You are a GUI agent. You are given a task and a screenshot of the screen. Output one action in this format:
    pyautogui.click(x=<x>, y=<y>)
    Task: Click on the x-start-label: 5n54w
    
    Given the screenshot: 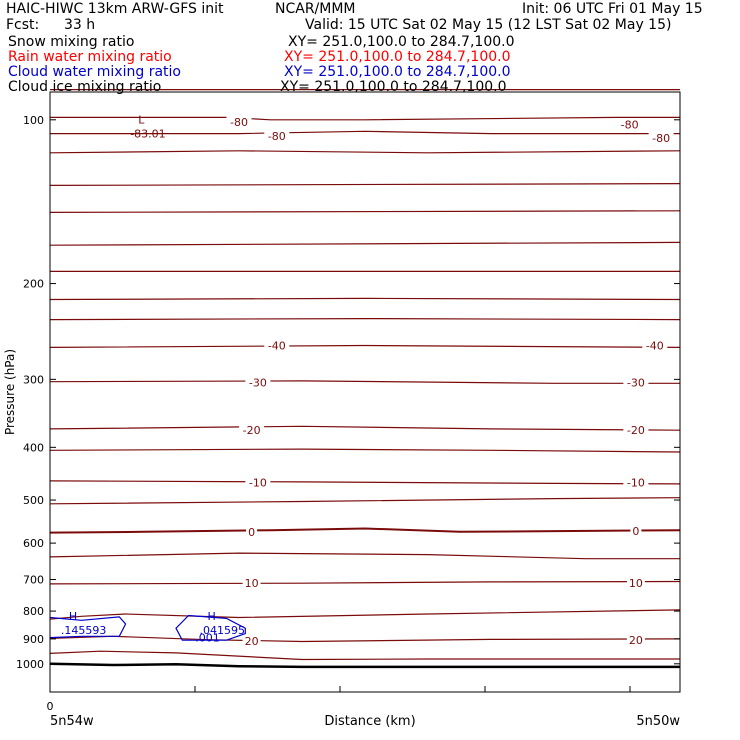 What is the action you would take?
    pyautogui.click(x=72, y=721)
    